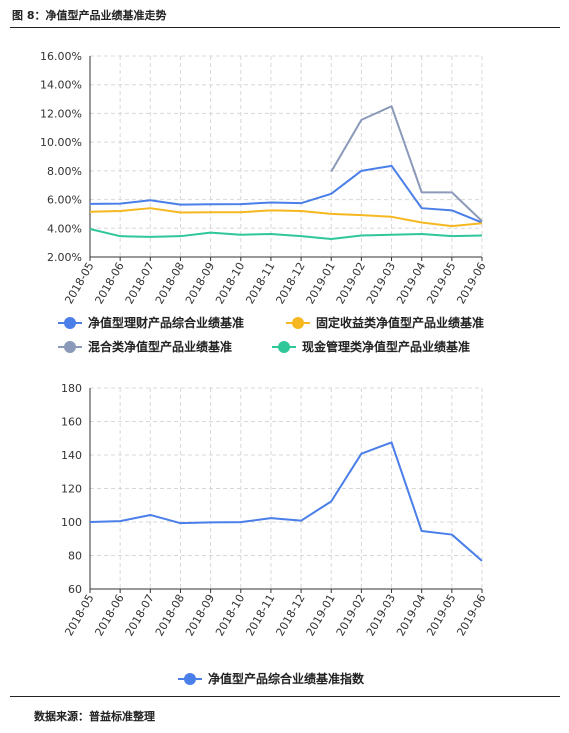 The height and width of the screenshot is (733, 569). What do you see at coordinates (89, 15) in the screenshot?
I see `figure-title: 图 8：净值型产品业绩基准走势` at bounding box center [89, 15].